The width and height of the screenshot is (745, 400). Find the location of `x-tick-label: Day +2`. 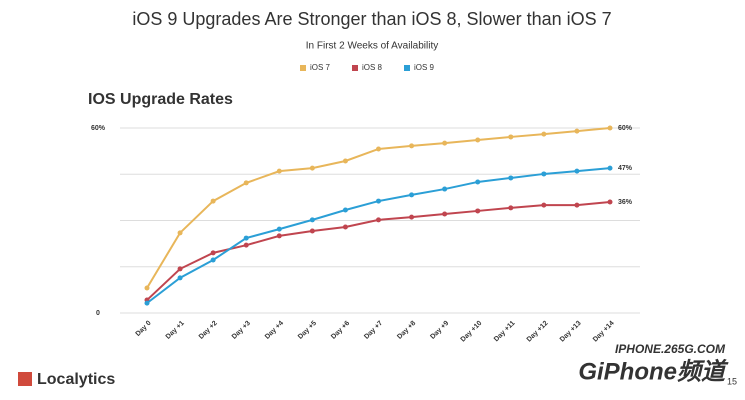

x-tick-label: Day +2 is located at coordinates (208, 330).